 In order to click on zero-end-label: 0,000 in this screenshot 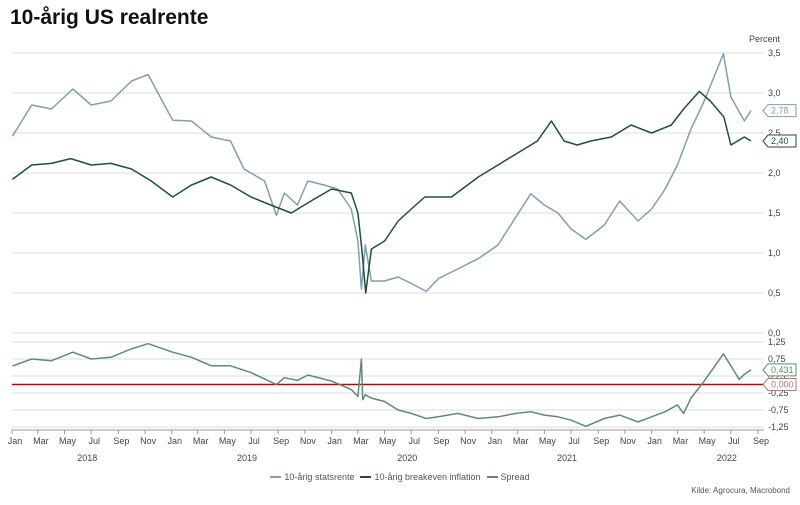, I will do `click(779, 384)`.